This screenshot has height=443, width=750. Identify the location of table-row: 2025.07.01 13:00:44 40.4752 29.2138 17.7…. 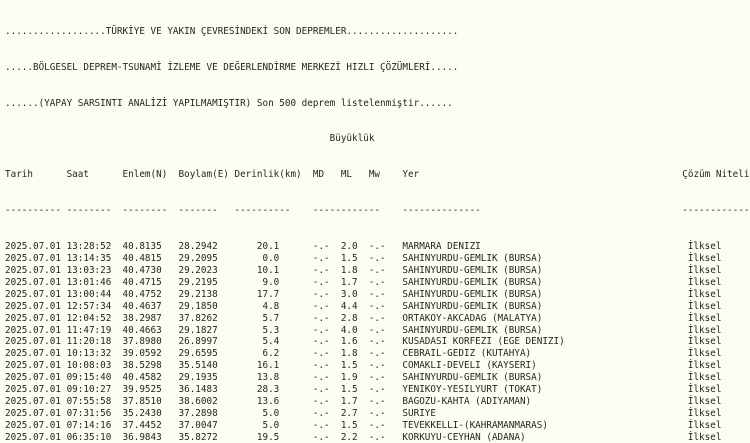
(363, 294).